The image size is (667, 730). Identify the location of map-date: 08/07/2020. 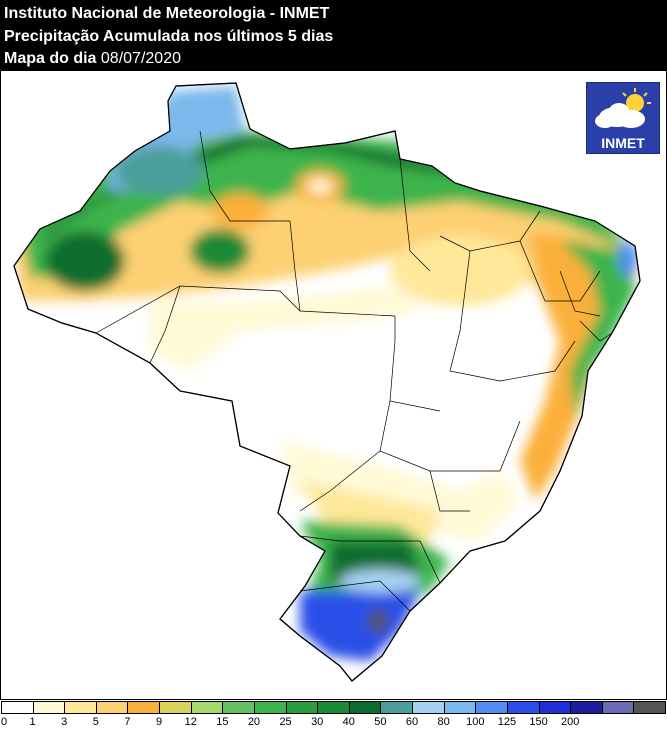
(140, 58).